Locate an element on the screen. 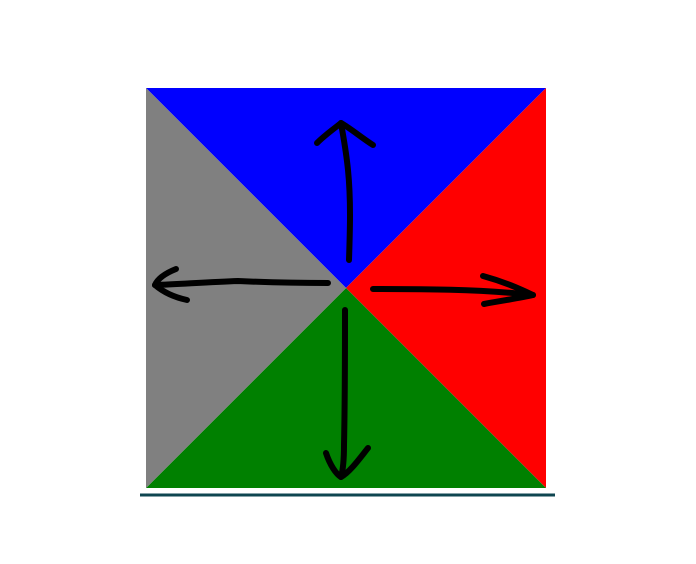 This screenshot has width=696, height=564. arrow-right-icon is located at coordinates (453, 290).